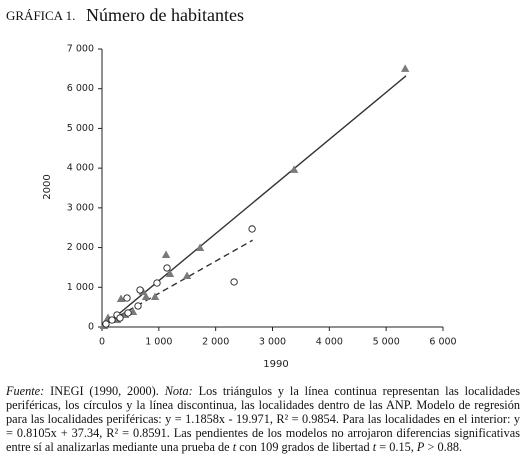  Describe the element at coordinates (178, 391) in the screenshot. I see `footnote-text: Nota:` at that location.